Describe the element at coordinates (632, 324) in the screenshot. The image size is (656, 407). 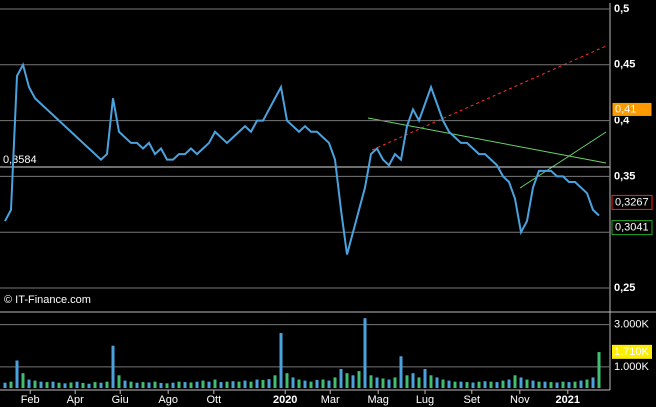
I see `volume-tick-label: 3.000K` at that location.